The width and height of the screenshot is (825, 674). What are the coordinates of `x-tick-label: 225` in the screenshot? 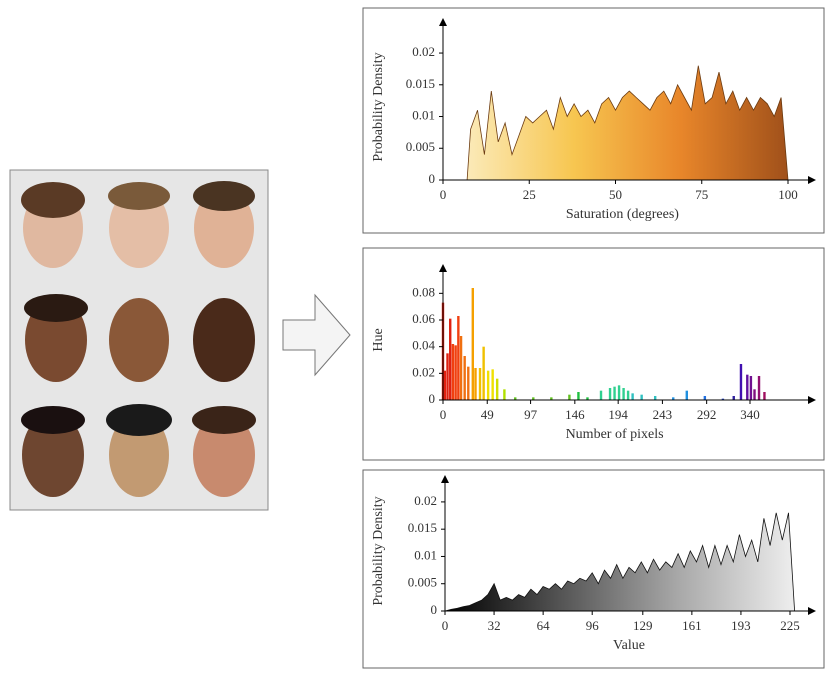 It's located at (790, 625).